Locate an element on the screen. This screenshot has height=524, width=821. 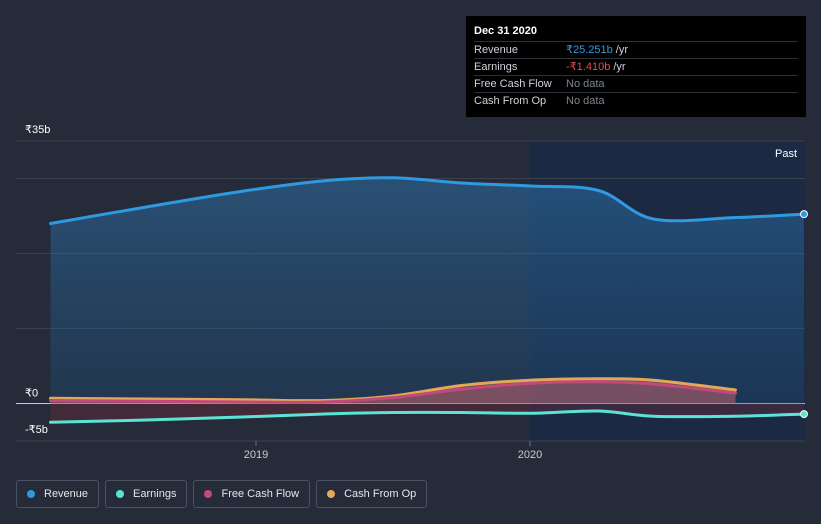
earnings-area is located at coordinates (427, 413).